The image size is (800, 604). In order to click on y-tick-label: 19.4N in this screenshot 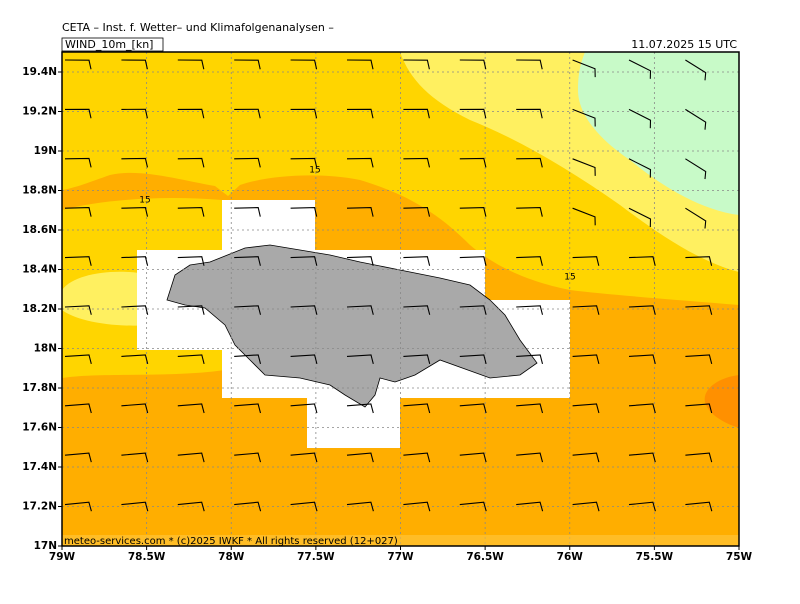, I will do `click(39, 72)`.